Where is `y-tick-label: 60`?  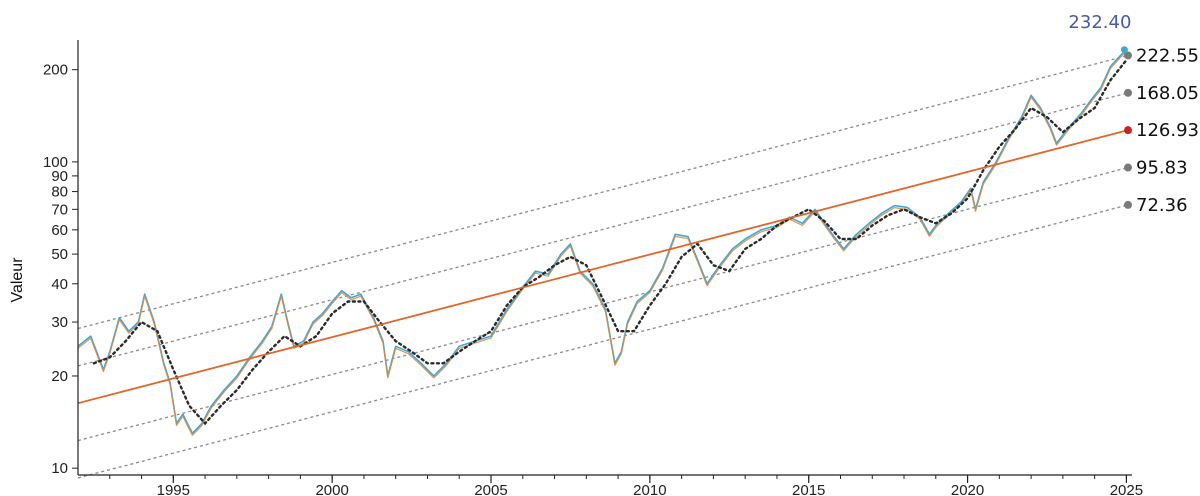 y-tick-label: 60 is located at coordinates (59, 230).